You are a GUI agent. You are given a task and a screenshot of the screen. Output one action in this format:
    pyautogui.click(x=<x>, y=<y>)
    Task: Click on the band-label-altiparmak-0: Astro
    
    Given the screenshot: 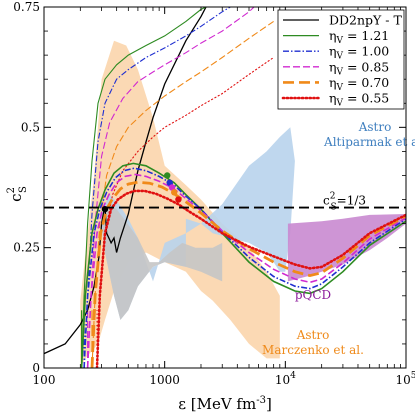 What is the action you would take?
    pyautogui.click(x=375, y=127)
    